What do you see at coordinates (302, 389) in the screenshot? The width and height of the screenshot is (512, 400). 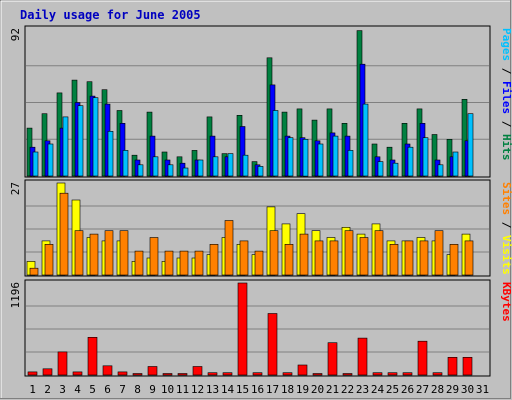 I see `x-tick-label-day-19: 19` at bounding box center [302, 389].